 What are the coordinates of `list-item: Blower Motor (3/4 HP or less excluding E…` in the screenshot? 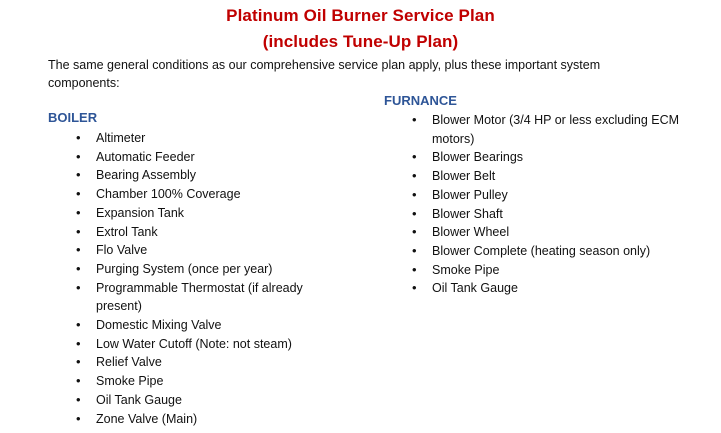 It's located at (547, 129).